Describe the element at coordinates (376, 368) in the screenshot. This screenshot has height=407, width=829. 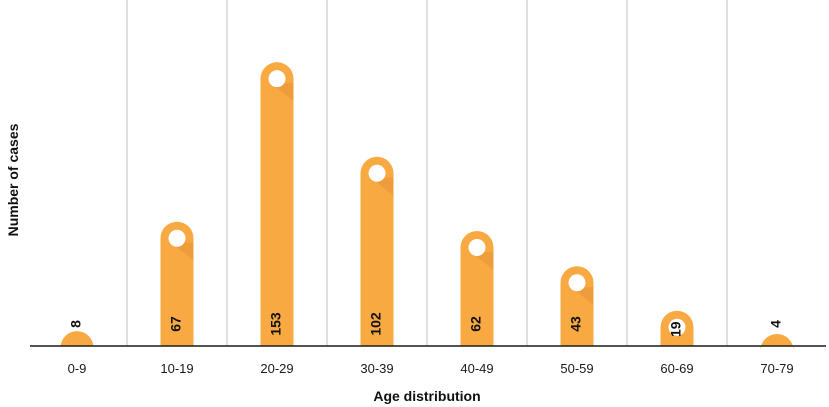
I see `x-tick-label: 30-39` at that location.